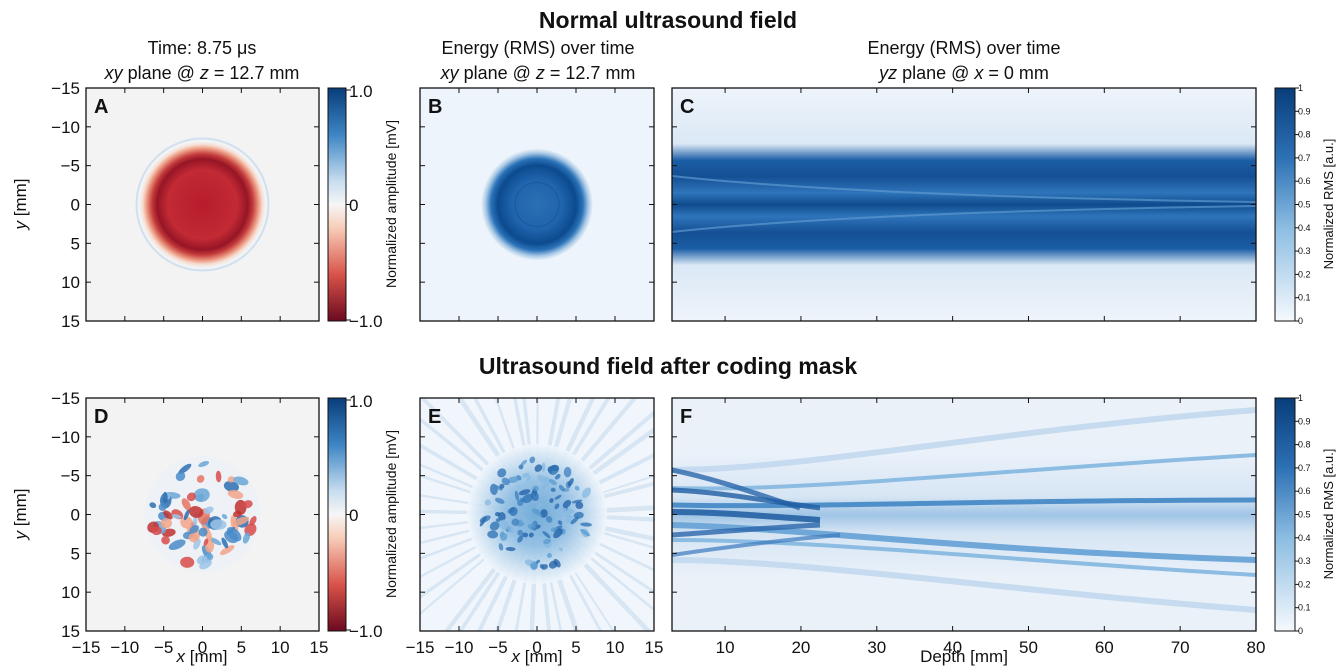 Image resolution: width=1340 pixels, height=667 pixels. Describe the element at coordinates (361, 91) in the screenshot. I see `cbar-a-tick-max: 1.0` at that location.